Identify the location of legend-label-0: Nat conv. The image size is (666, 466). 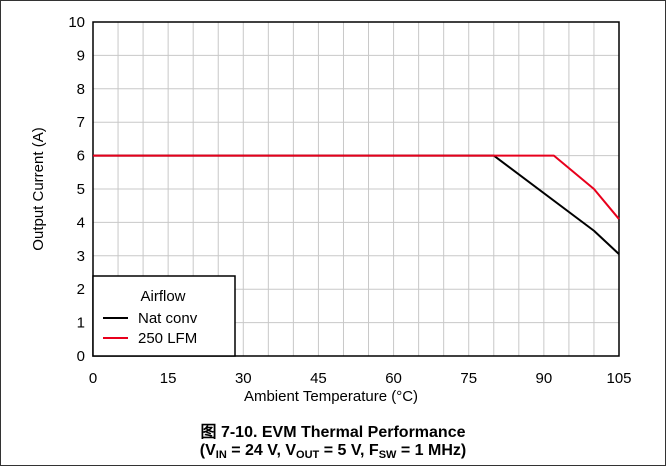
(168, 318).